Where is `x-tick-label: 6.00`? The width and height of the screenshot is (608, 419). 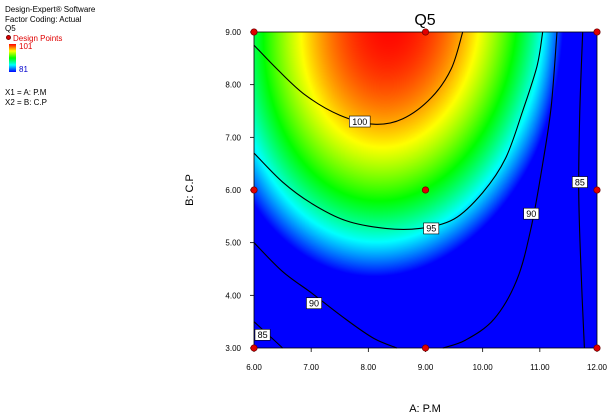 x-tick-label: 6.00 is located at coordinates (254, 367).